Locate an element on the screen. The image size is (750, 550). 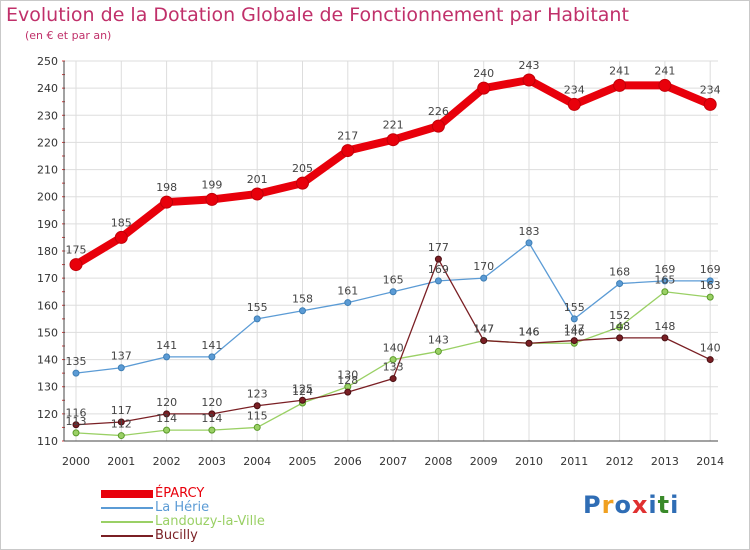
x-tick-label: 2012 is located at coordinates (620, 461).